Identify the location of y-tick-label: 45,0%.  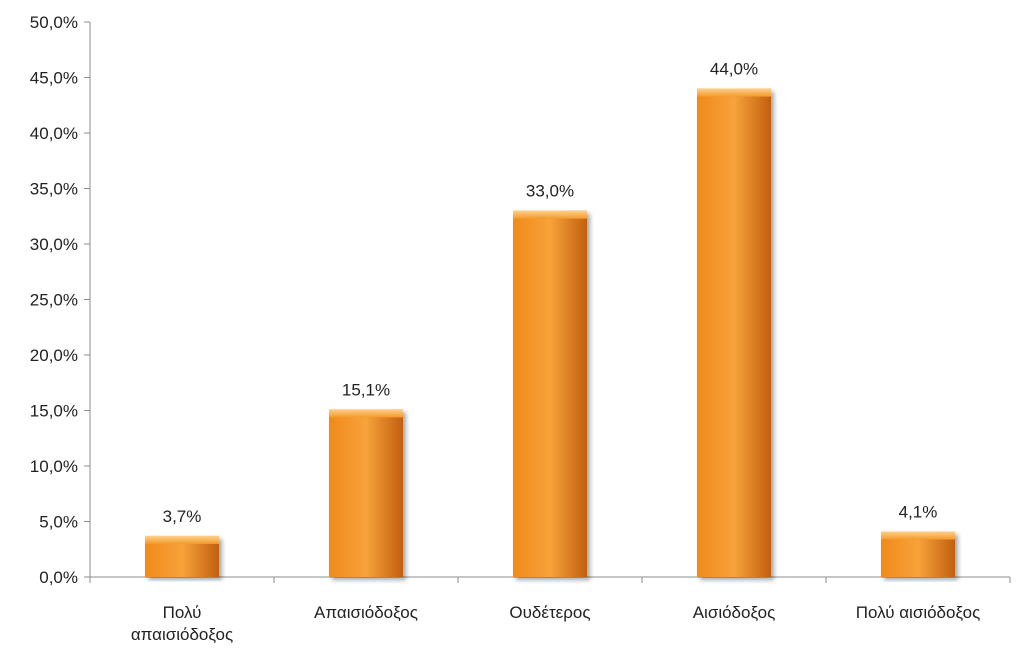
(54, 78).